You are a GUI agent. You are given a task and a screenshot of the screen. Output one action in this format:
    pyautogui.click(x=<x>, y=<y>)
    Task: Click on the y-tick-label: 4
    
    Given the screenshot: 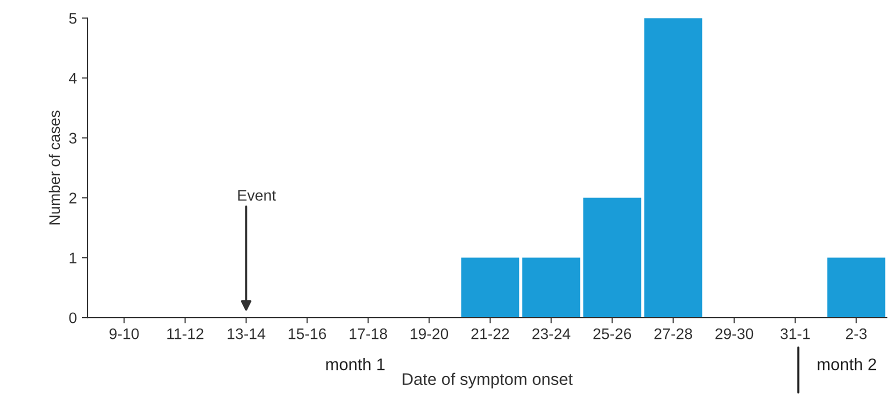 What is the action you would take?
    pyautogui.click(x=72, y=78)
    